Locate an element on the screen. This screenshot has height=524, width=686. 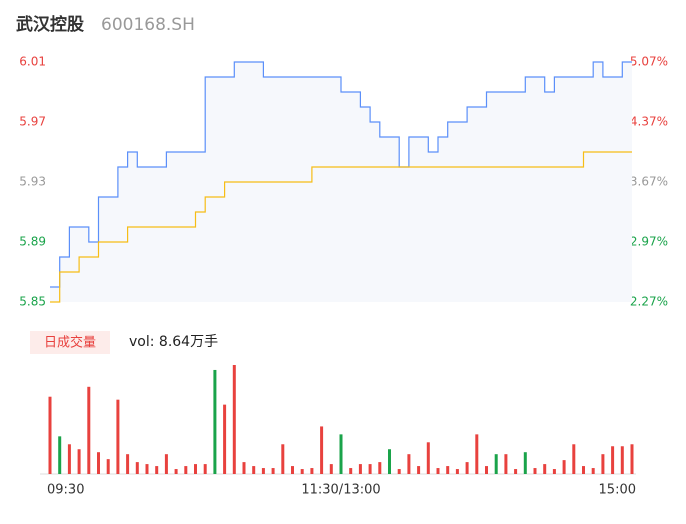
y2-tick-label: 2.97% is located at coordinates (649, 242).